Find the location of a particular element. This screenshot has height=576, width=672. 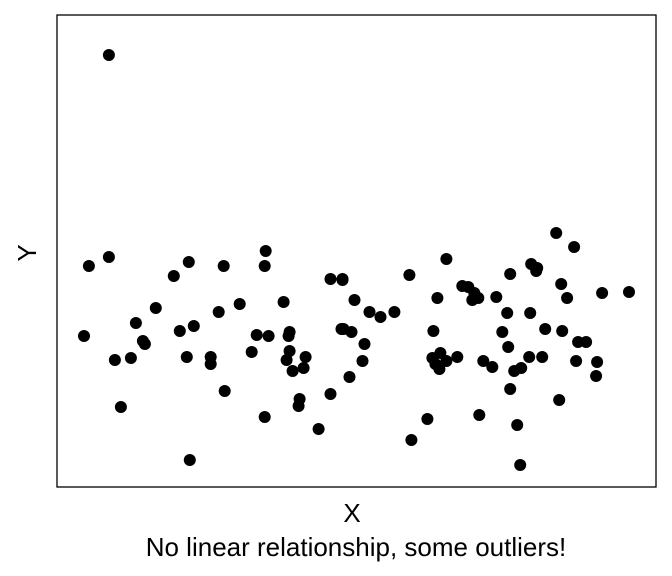

chart-caption: No linear relationship, some outliers! is located at coordinates (356, 547).